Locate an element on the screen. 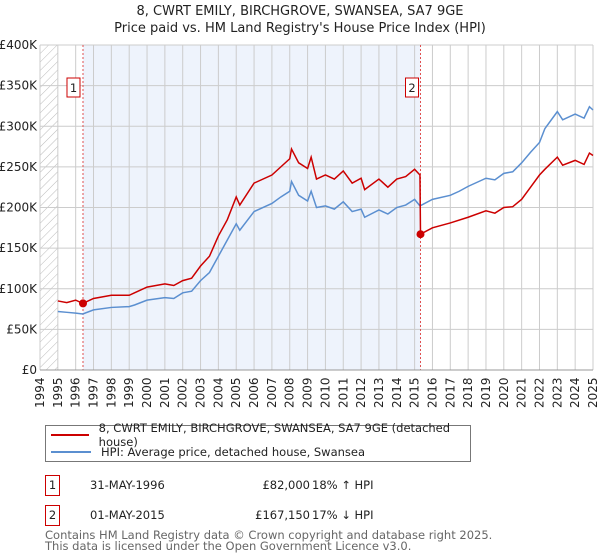 The image size is (600, 560). y-tick-label: £400K is located at coordinates (19, 45).